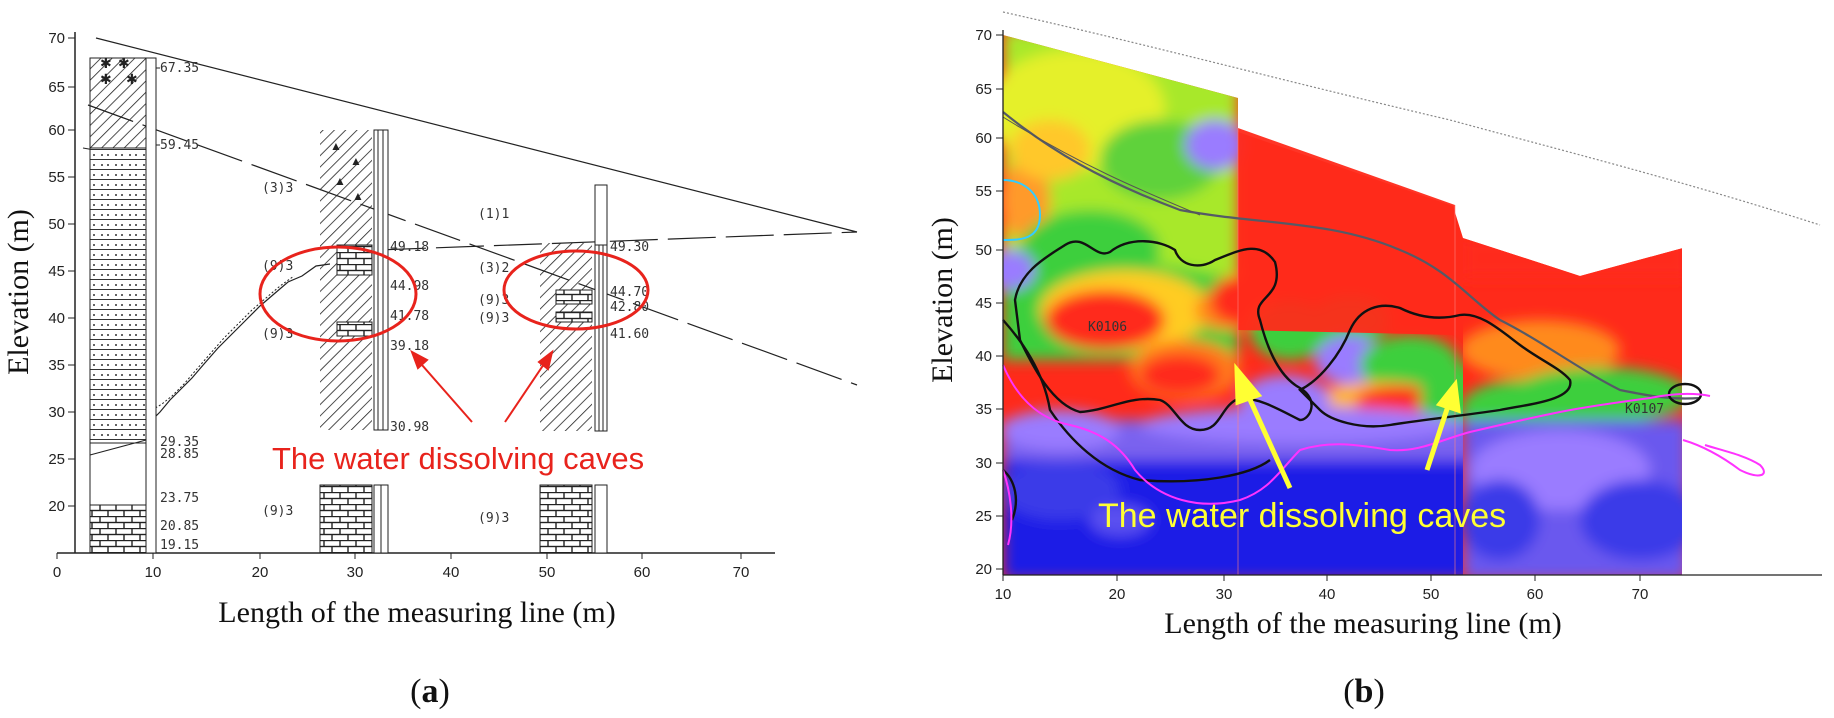 This screenshot has width=1834, height=718. What do you see at coordinates (277, 188) in the screenshot?
I see `unit-label: (3)3` at bounding box center [277, 188].